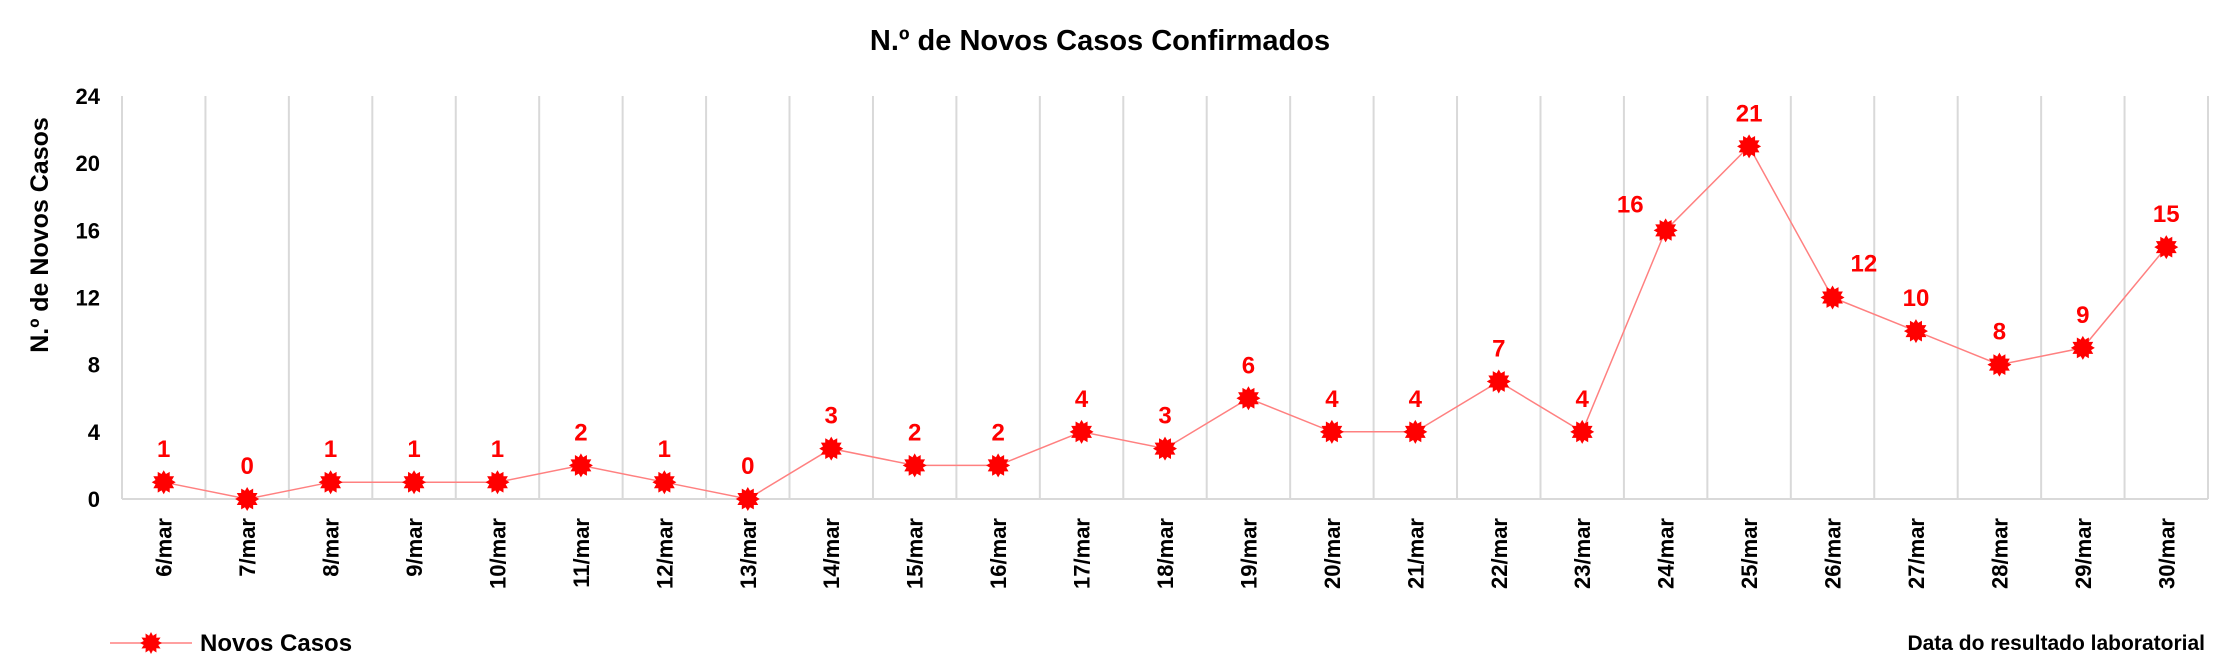  What do you see at coordinates (94, 432) in the screenshot?
I see `y-tick-label: 4` at bounding box center [94, 432].